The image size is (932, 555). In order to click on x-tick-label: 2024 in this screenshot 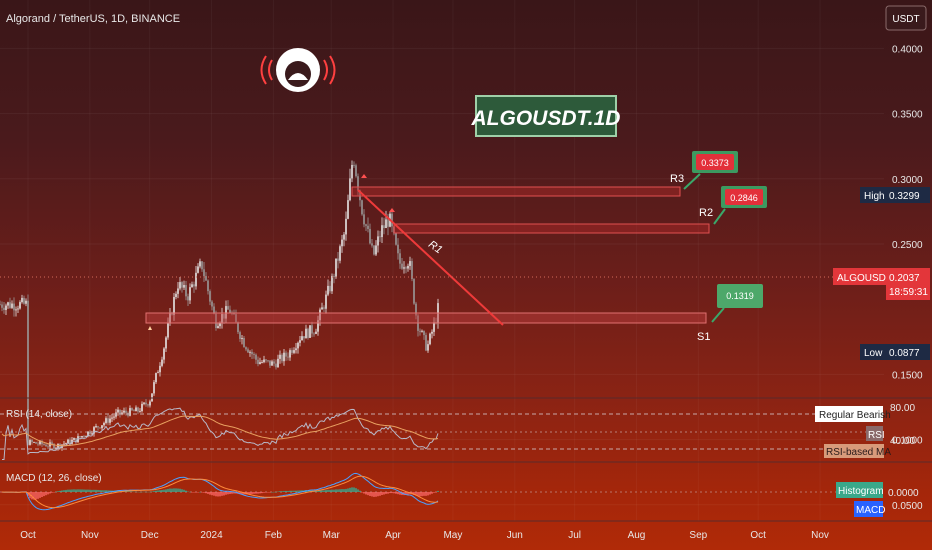, I will do `click(211, 535)`.